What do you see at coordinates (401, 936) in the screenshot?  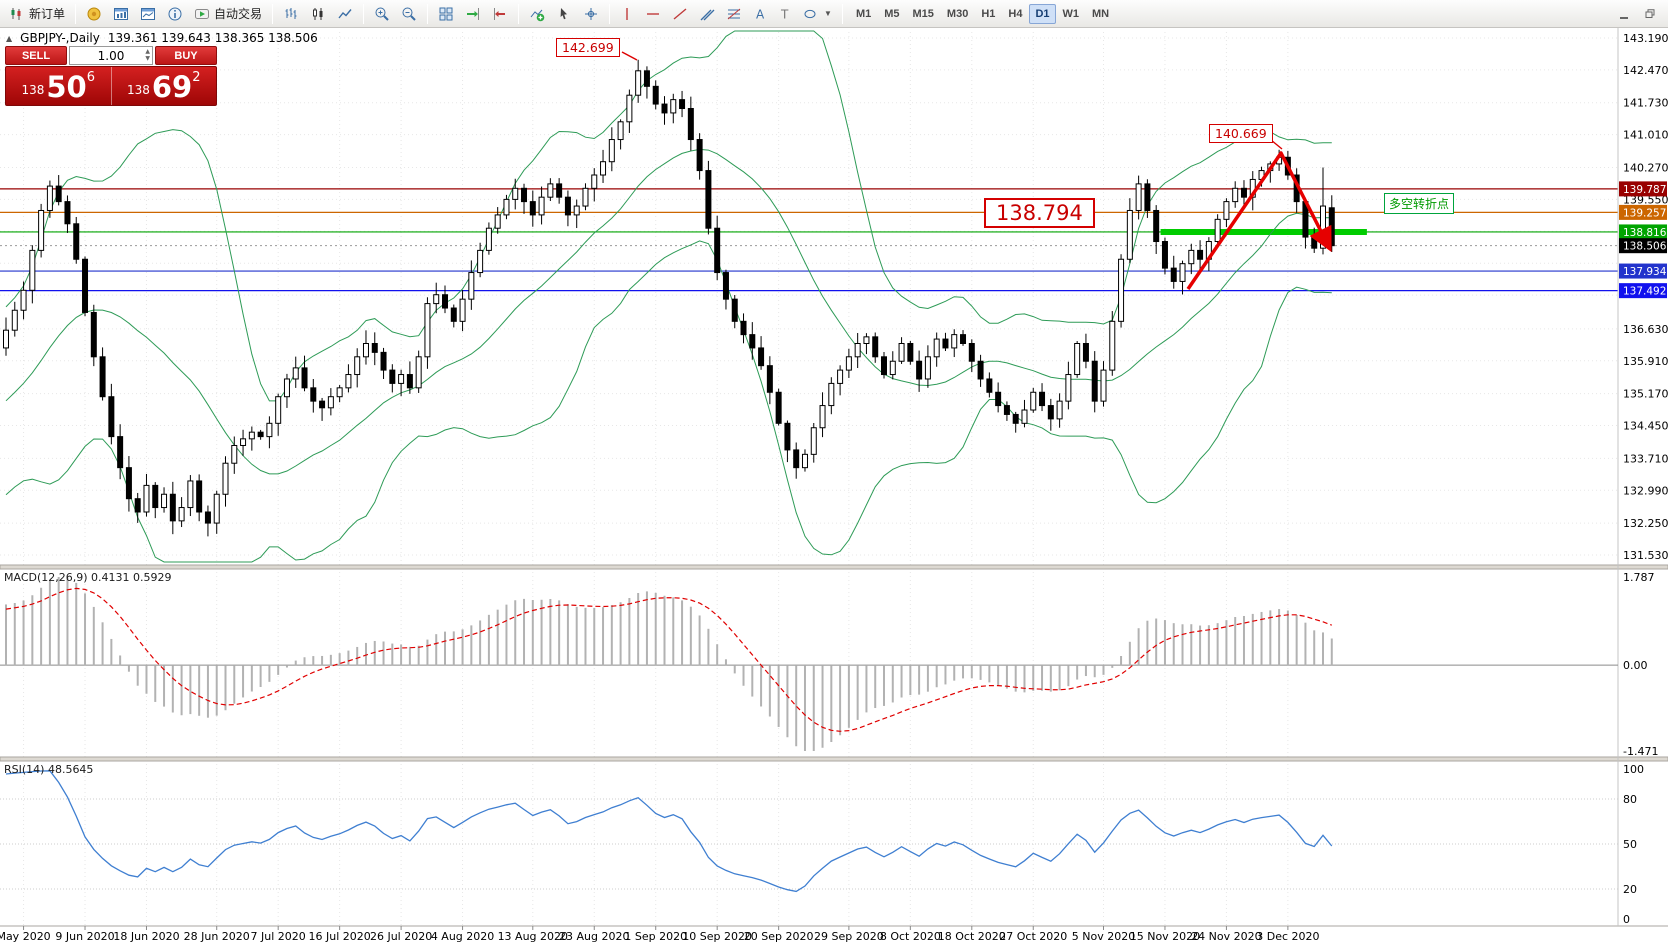 I see `svg-text: 26 Jul 2020` at bounding box center [401, 936].